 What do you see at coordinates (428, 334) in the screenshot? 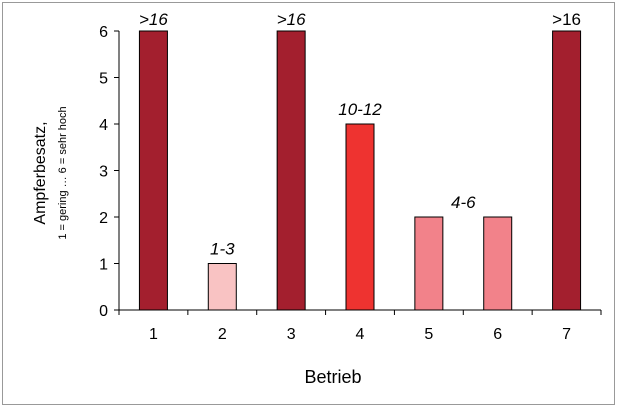
I see `x-tick-label: 5` at bounding box center [428, 334].